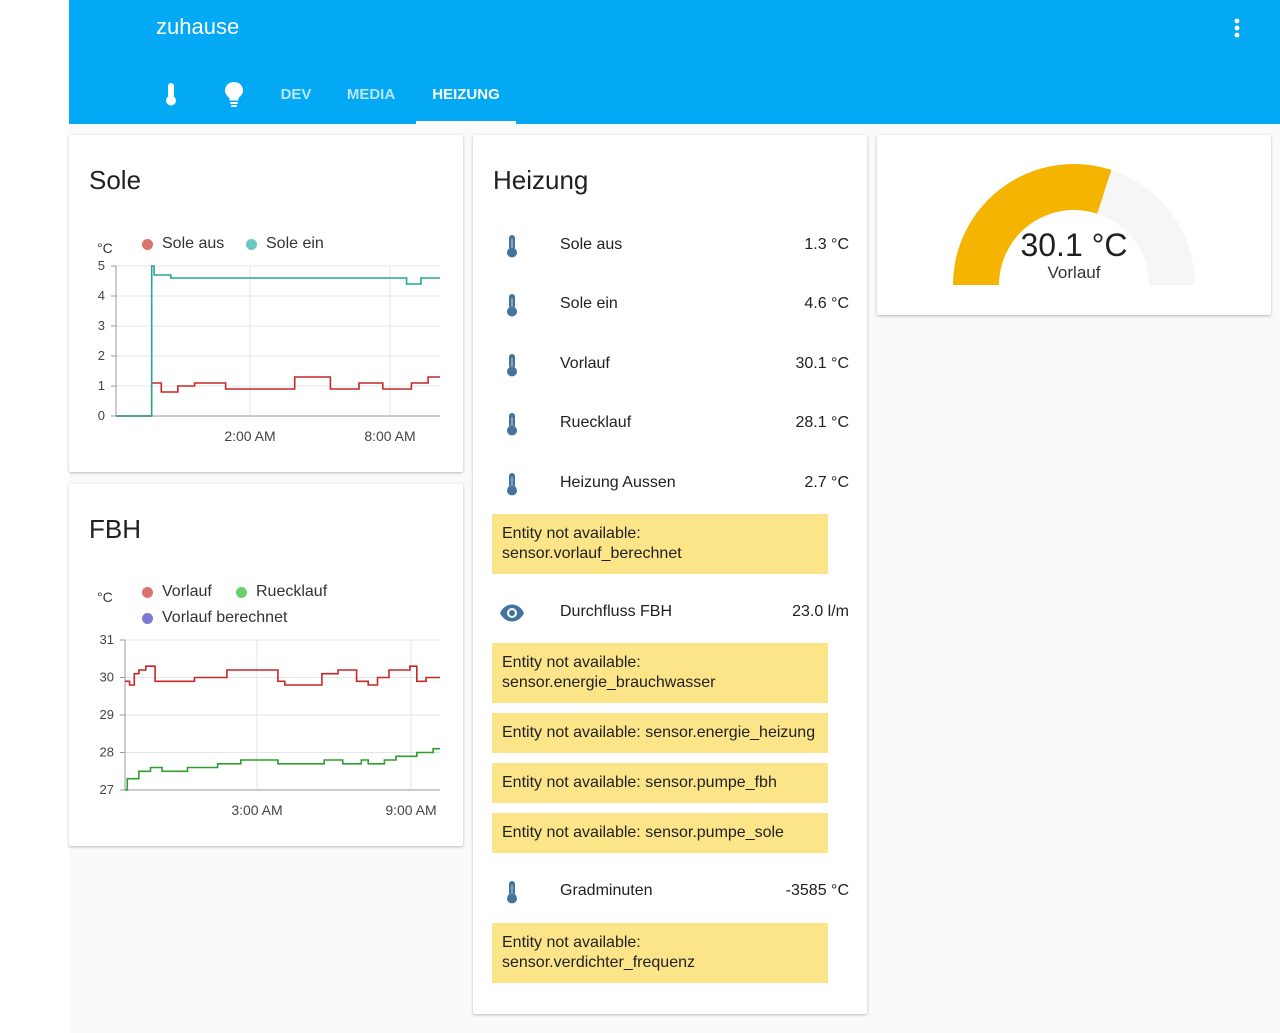  Describe the element at coordinates (292, 591) in the screenshot. I see `legend-label: Ruecklauf` at that location.